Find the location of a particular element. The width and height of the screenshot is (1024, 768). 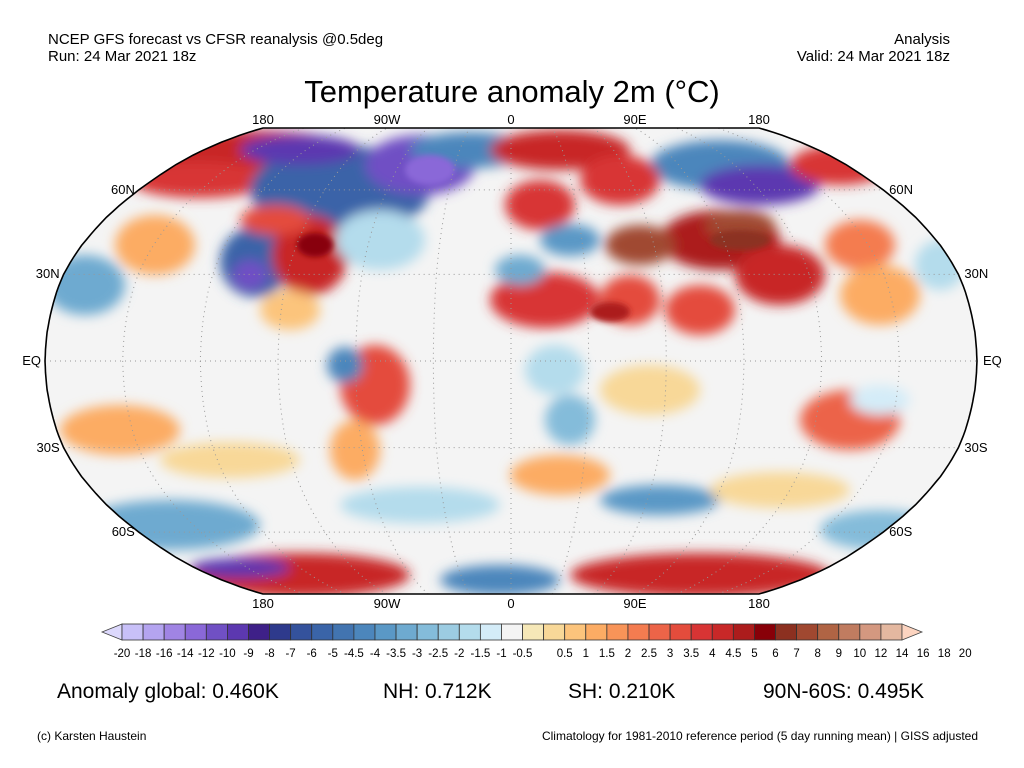

colorbar-tick-label: -3 is located at coordinates (417, 654).